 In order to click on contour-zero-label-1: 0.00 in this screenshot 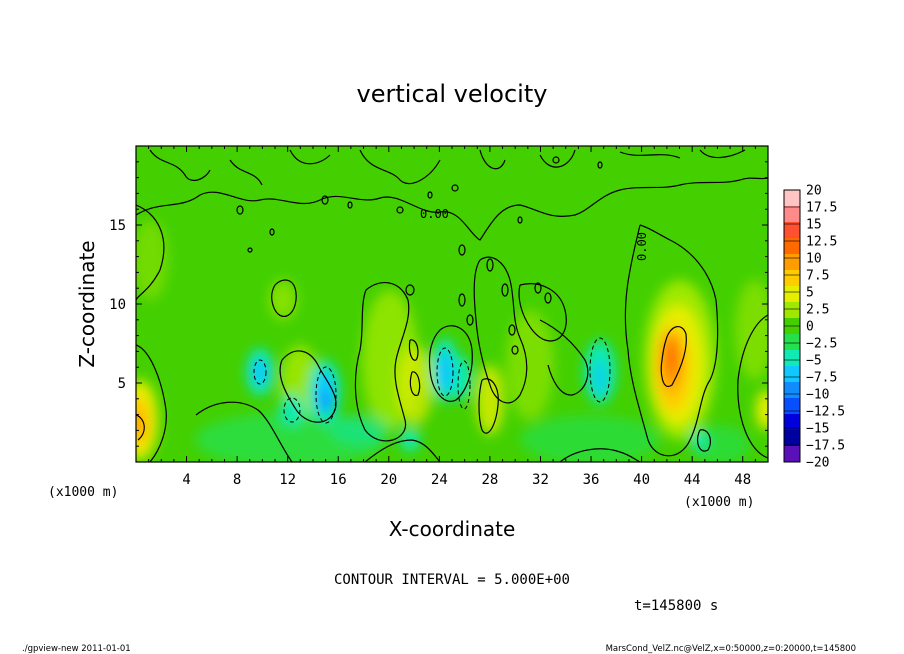, I will do `click(434, 214)`.